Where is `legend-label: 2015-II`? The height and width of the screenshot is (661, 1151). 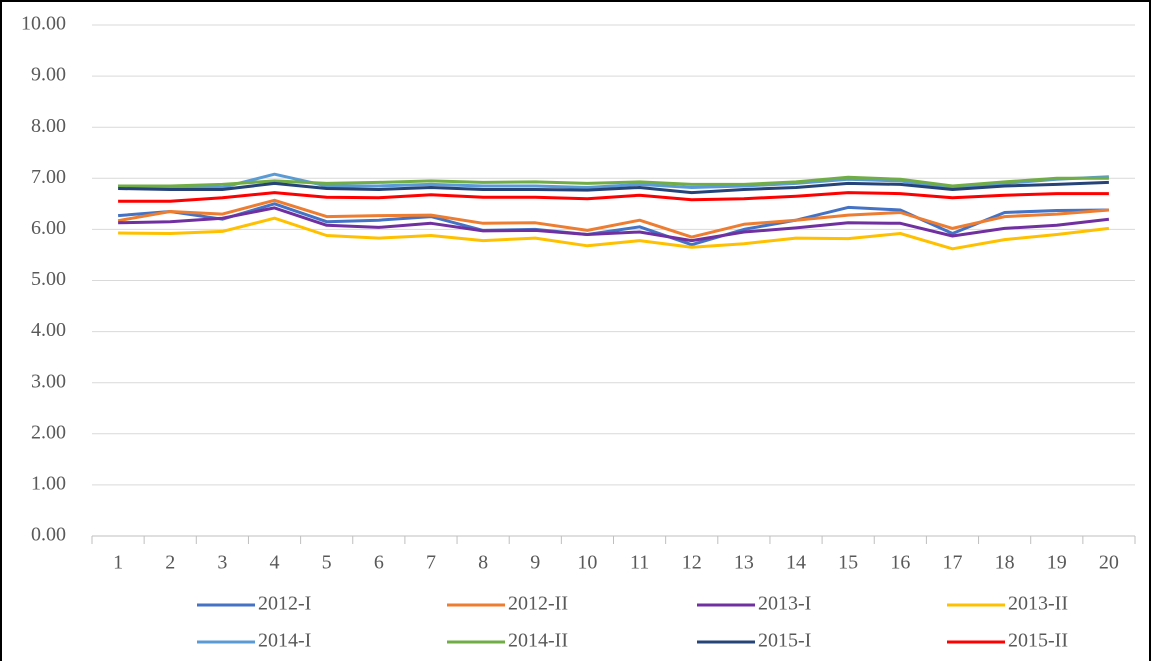
legend-label: 2015-II is located at coordinates (1038, 641).